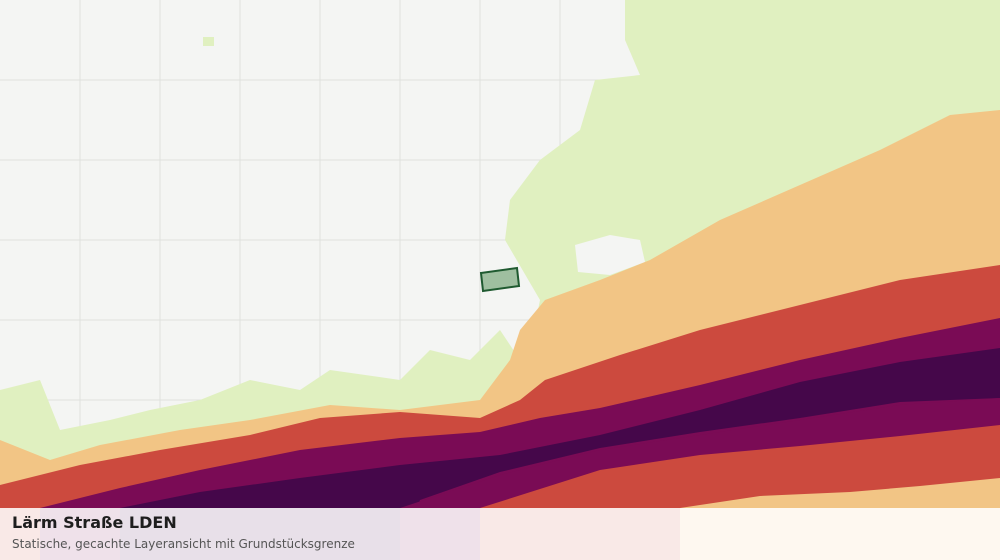 Image resolution: width=1000 pixels, height=560 pixels. I want to click on caption-panel, so click(500, 534).